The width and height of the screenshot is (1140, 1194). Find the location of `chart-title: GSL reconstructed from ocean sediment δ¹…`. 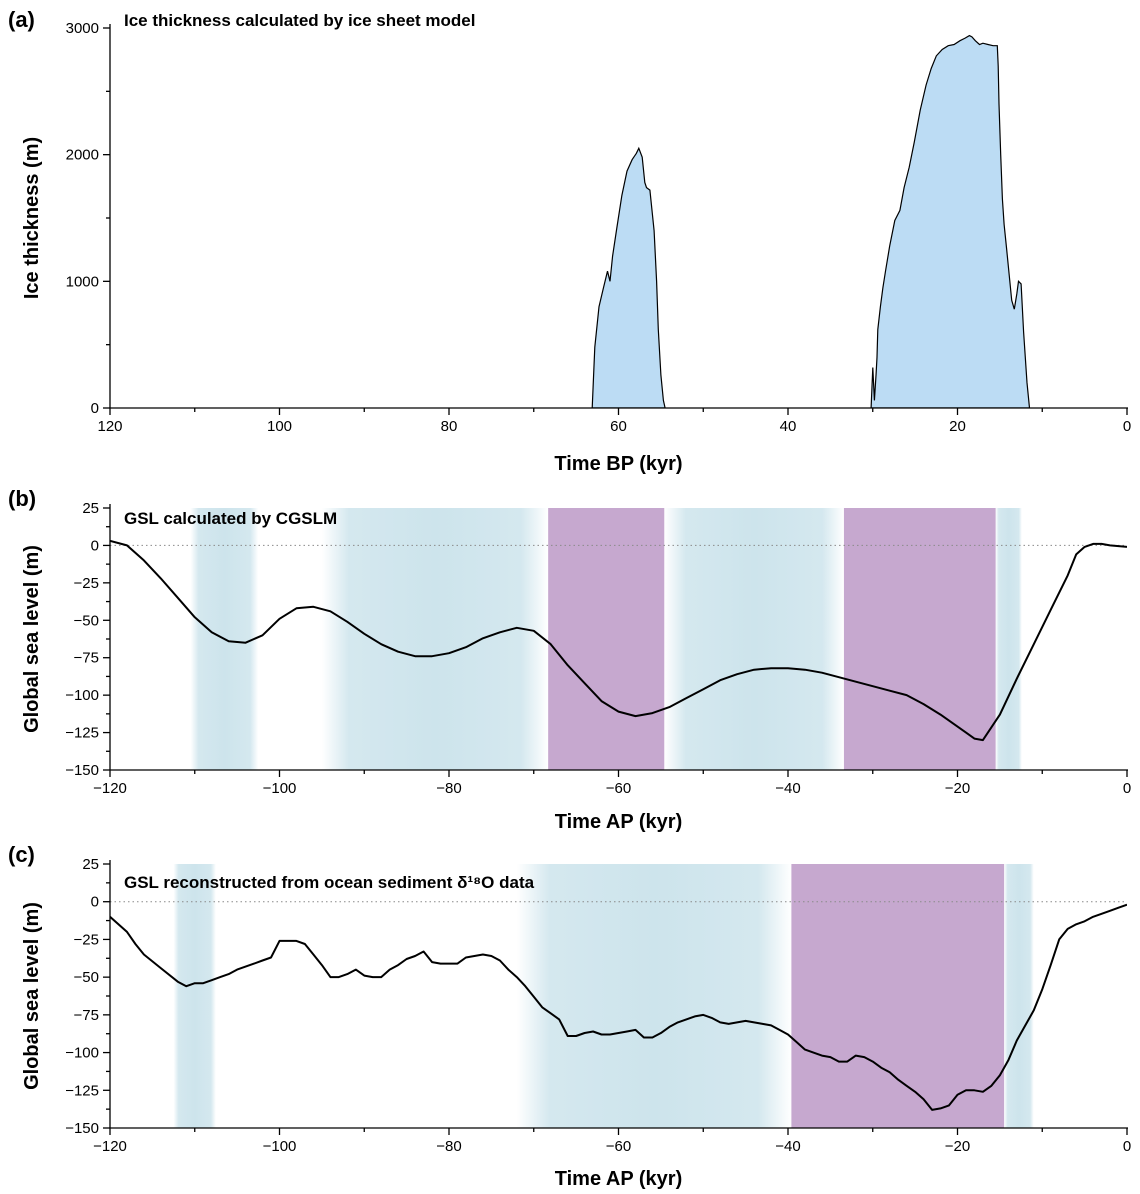

chart-title: GSL reconstructed from ocean sediment δ¹… is located at coordinates (329, 882).